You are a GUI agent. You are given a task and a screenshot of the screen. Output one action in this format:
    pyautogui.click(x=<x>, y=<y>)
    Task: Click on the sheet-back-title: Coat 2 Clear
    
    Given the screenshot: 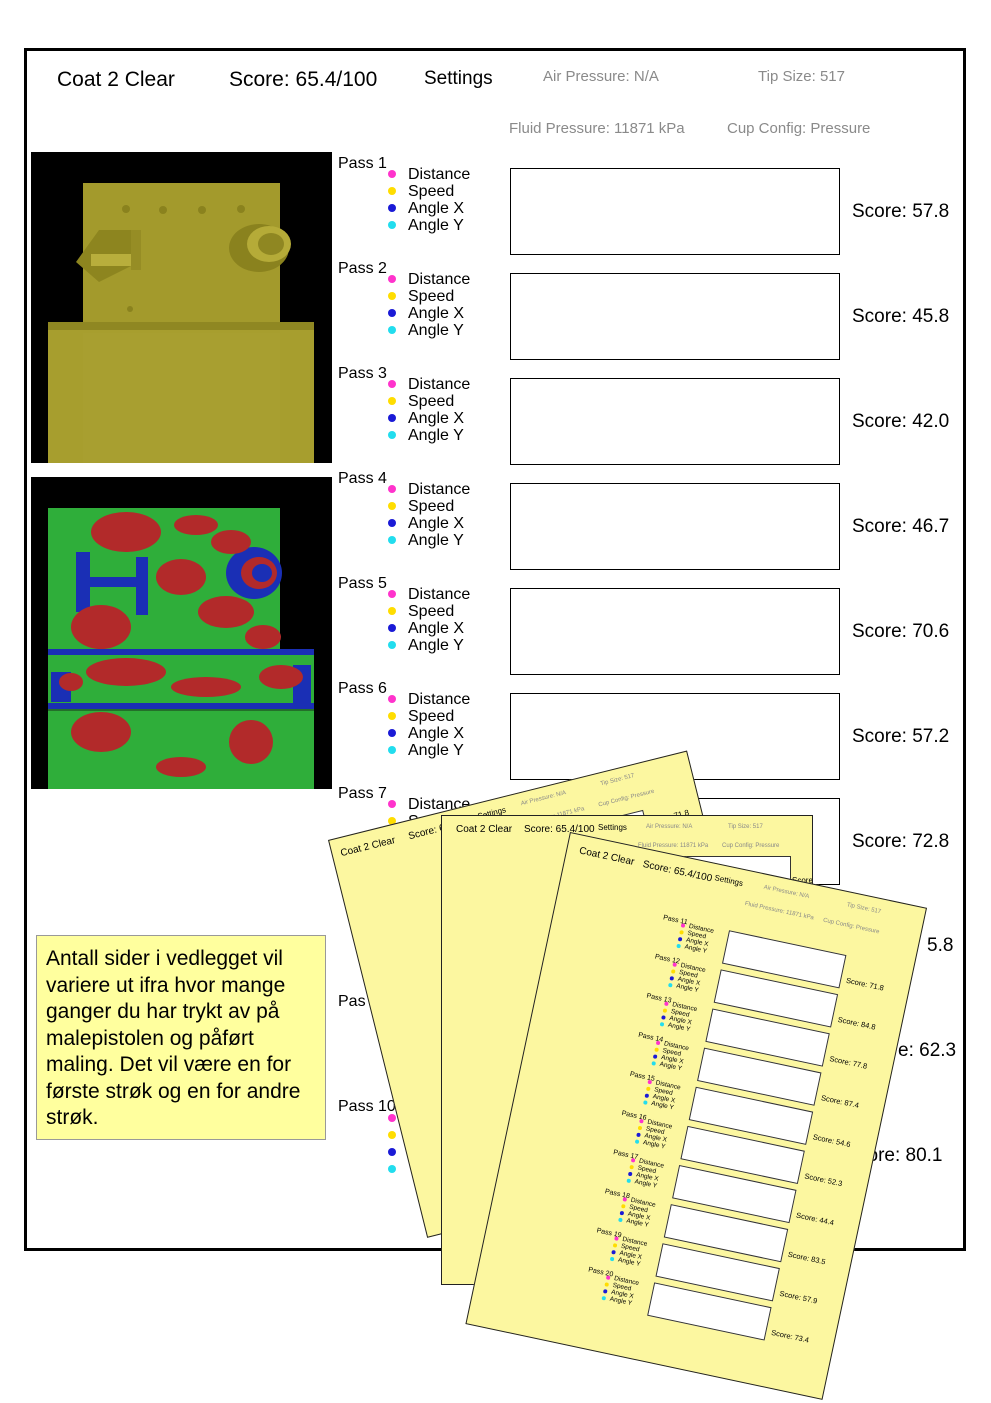 What is the action you would take?
    pyautogui.click(x=368, y=847)
    